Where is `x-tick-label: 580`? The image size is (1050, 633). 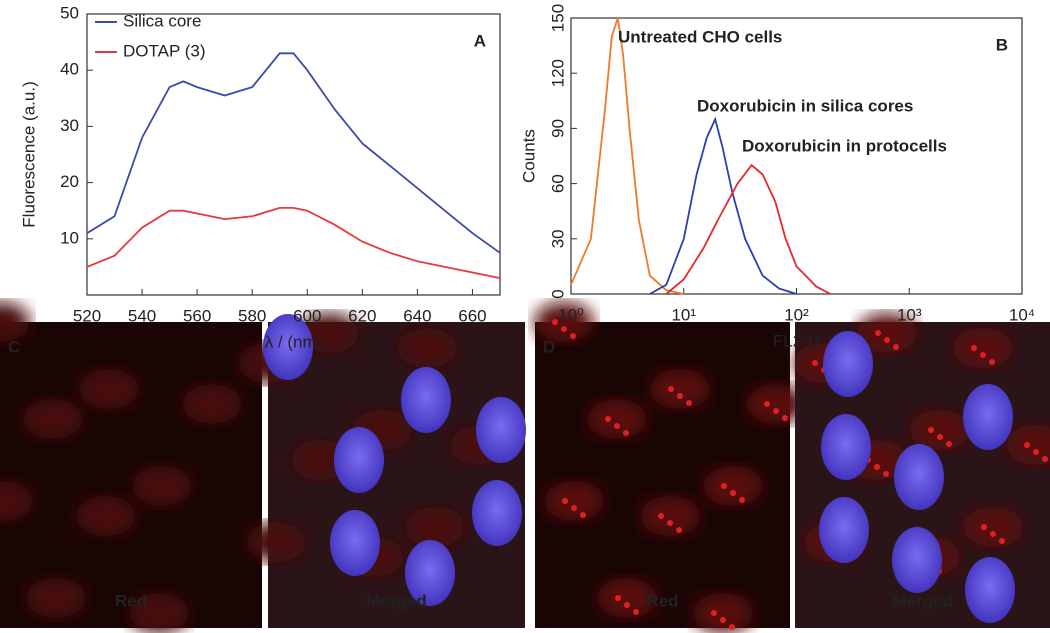 x-tick-label: 580 is located at coordinates (252, 315).